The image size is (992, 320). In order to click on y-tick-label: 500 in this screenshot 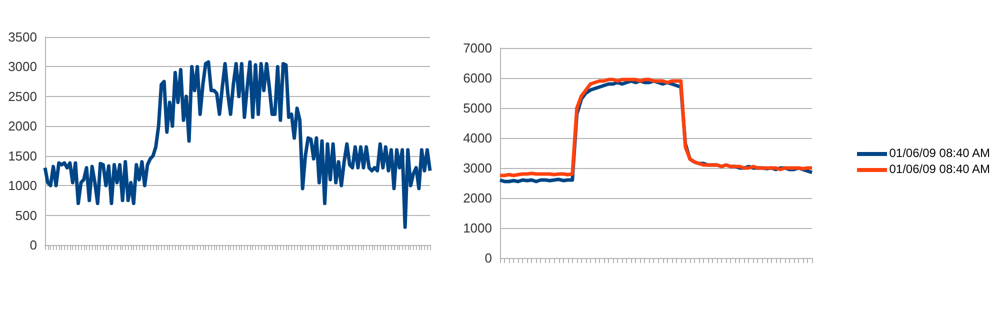, I will do `click(26, 215)`.